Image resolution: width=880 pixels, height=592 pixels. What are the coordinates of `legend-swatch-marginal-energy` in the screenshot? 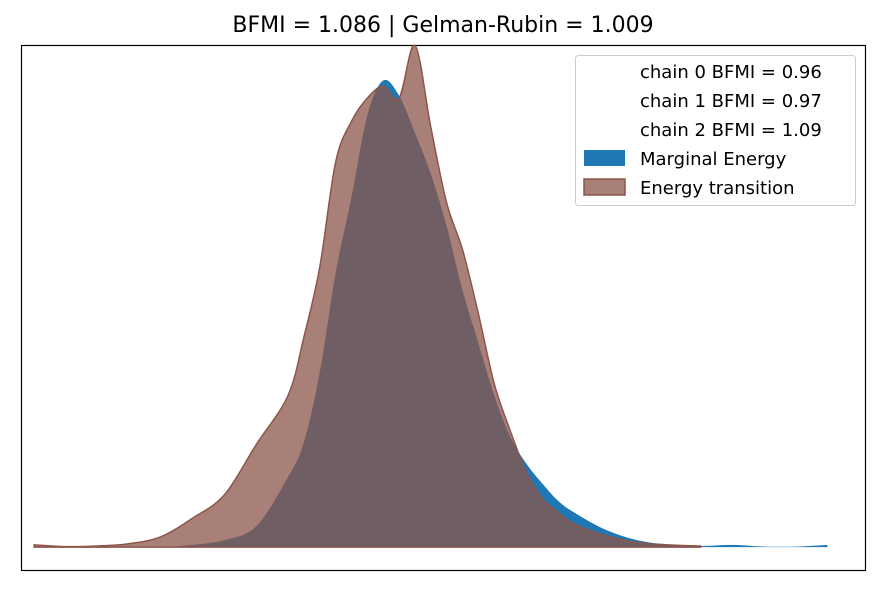 It's located at (604, 158).